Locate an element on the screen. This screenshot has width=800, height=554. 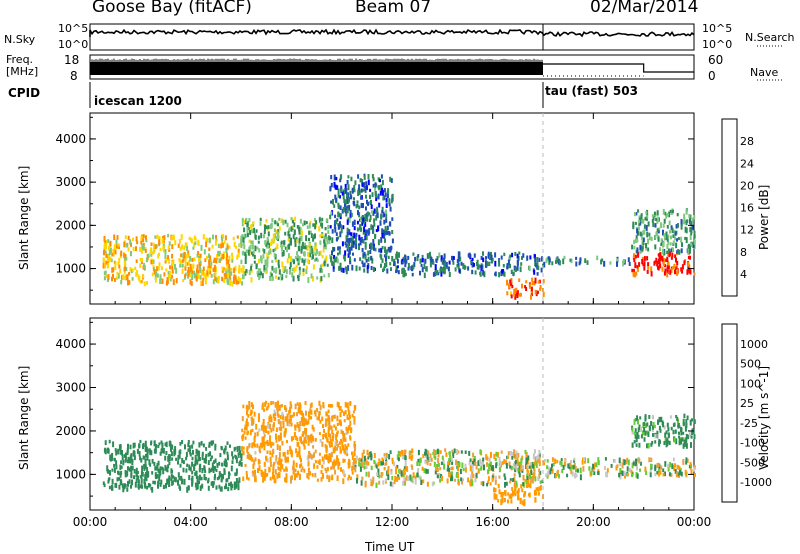
cpid-label: CPID is located at coordinates (24, 93).